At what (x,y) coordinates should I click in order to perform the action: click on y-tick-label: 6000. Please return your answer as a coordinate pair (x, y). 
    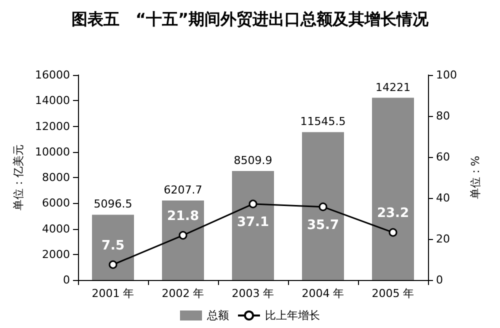
    Looking at the image, I should click on (56, 203).